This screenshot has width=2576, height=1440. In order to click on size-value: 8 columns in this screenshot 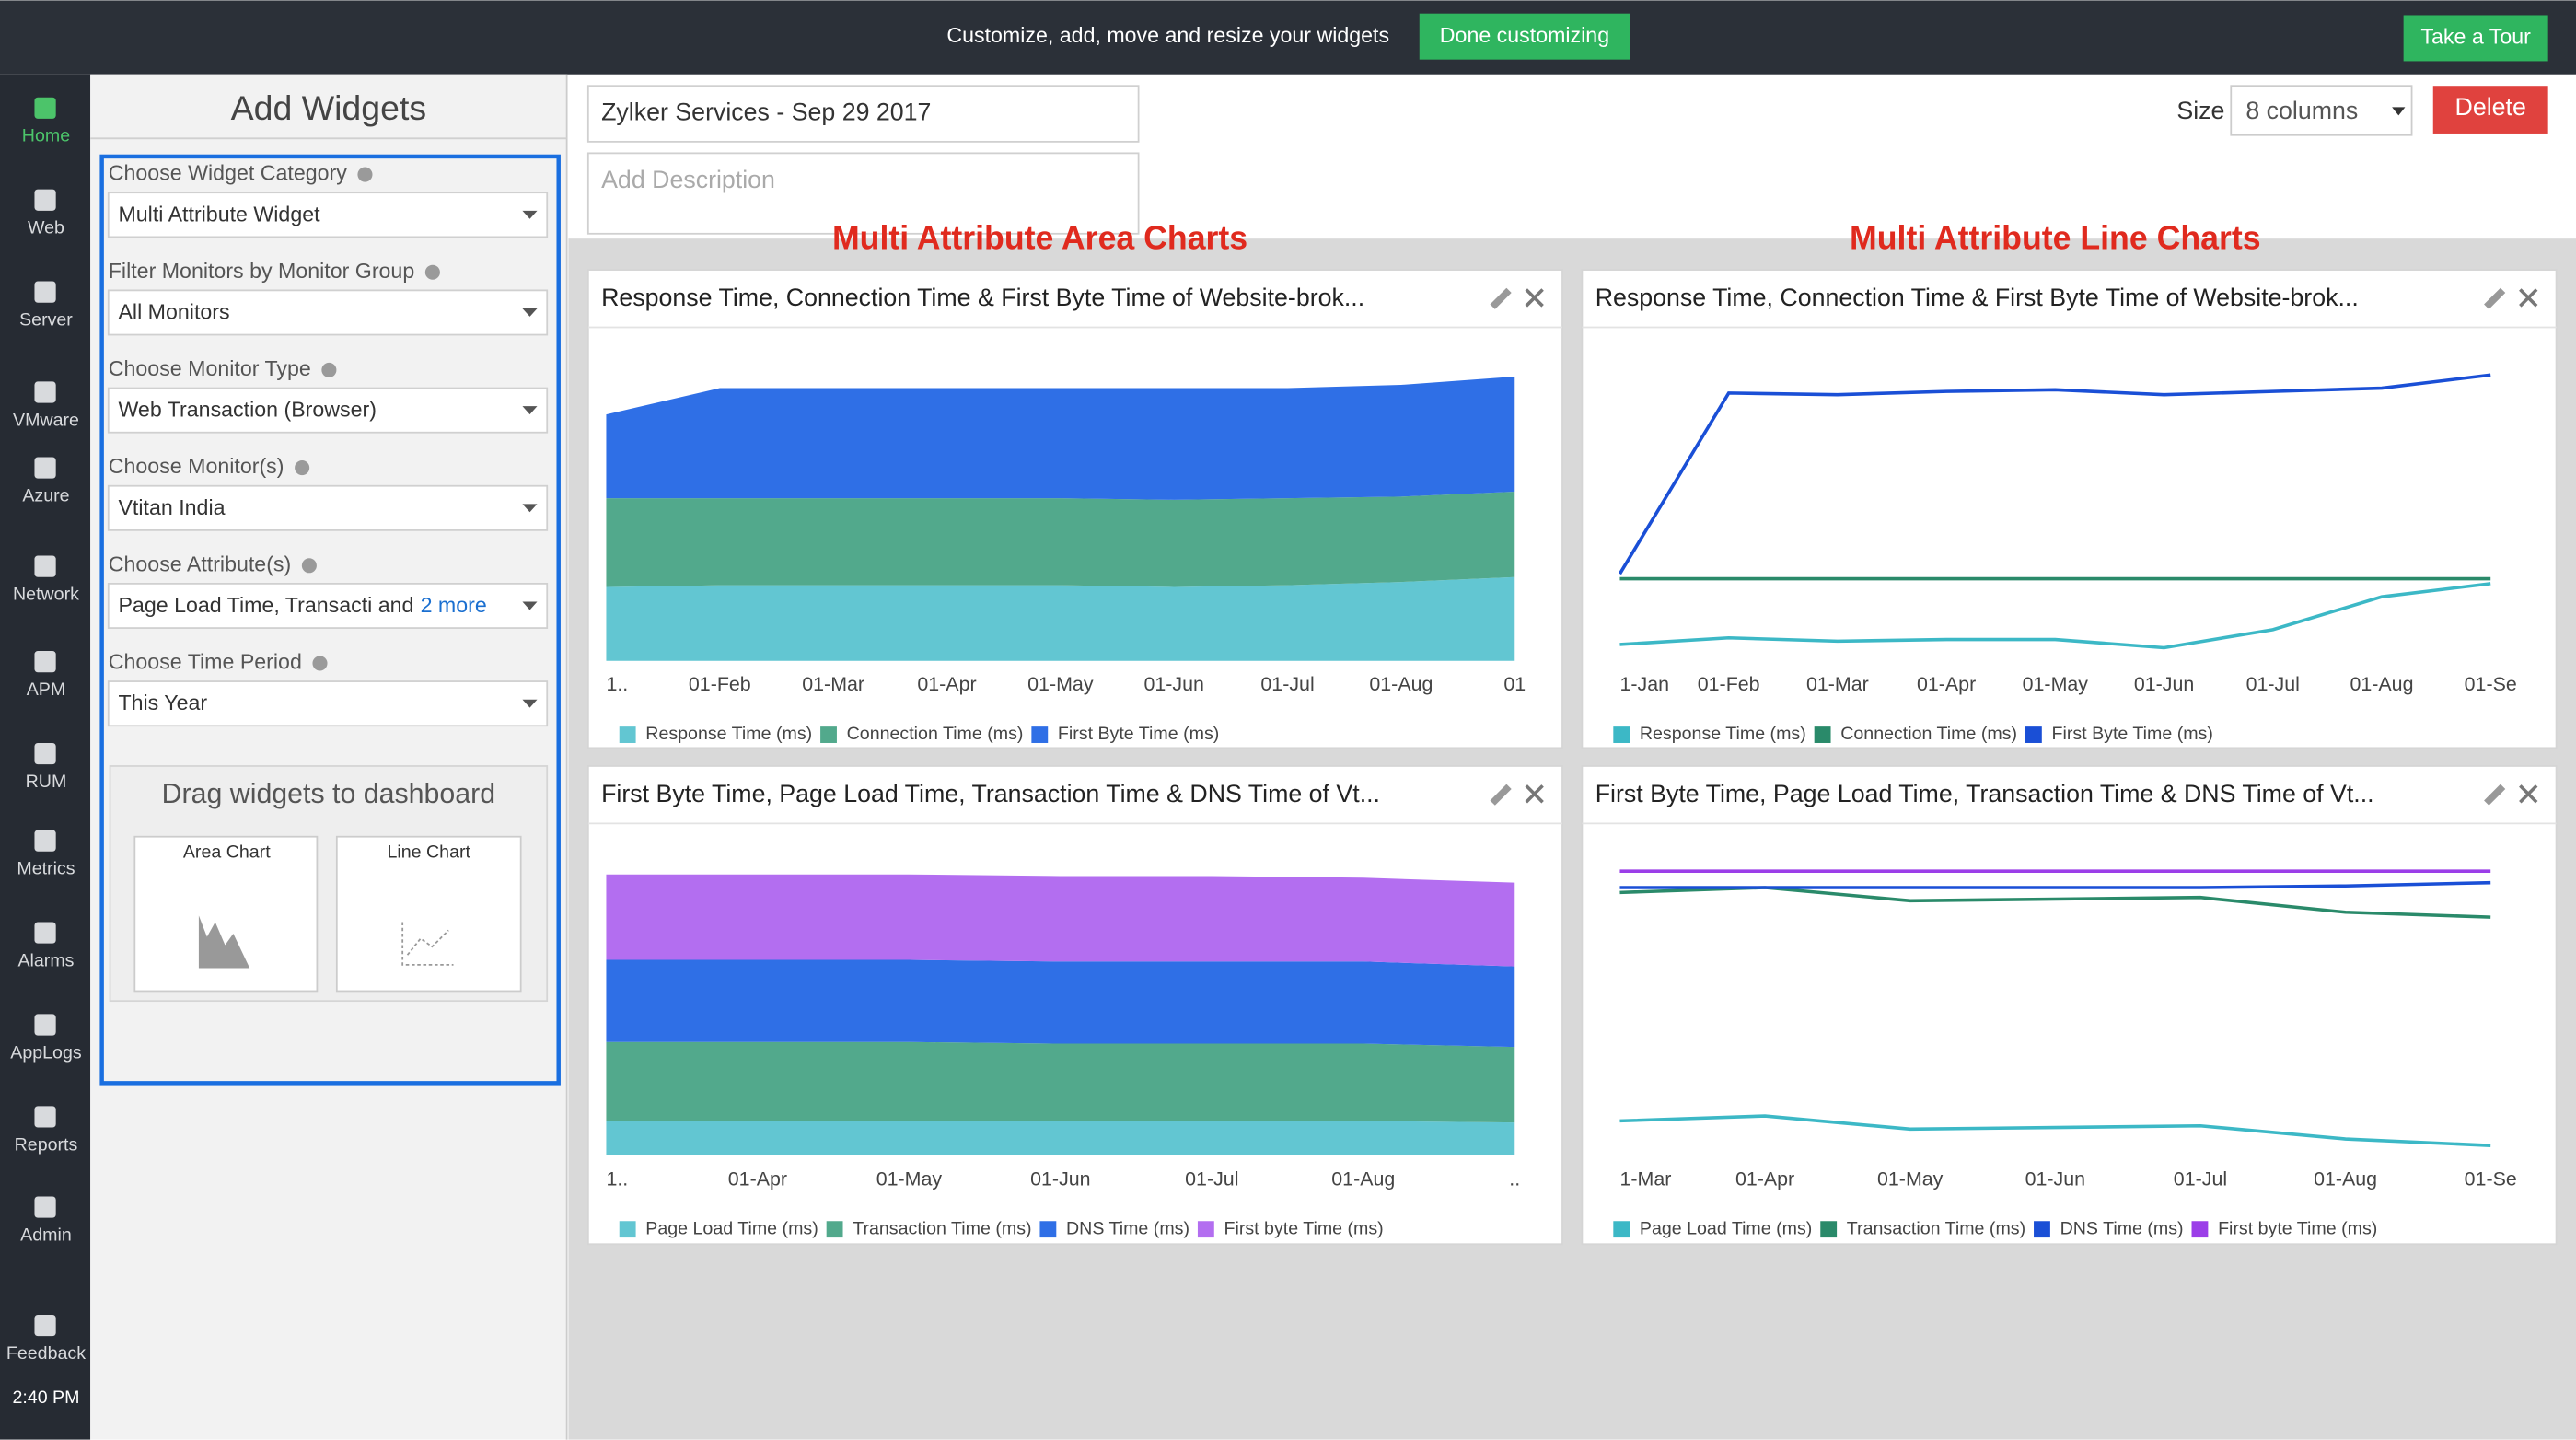, I will do `click(2301, 110)`.